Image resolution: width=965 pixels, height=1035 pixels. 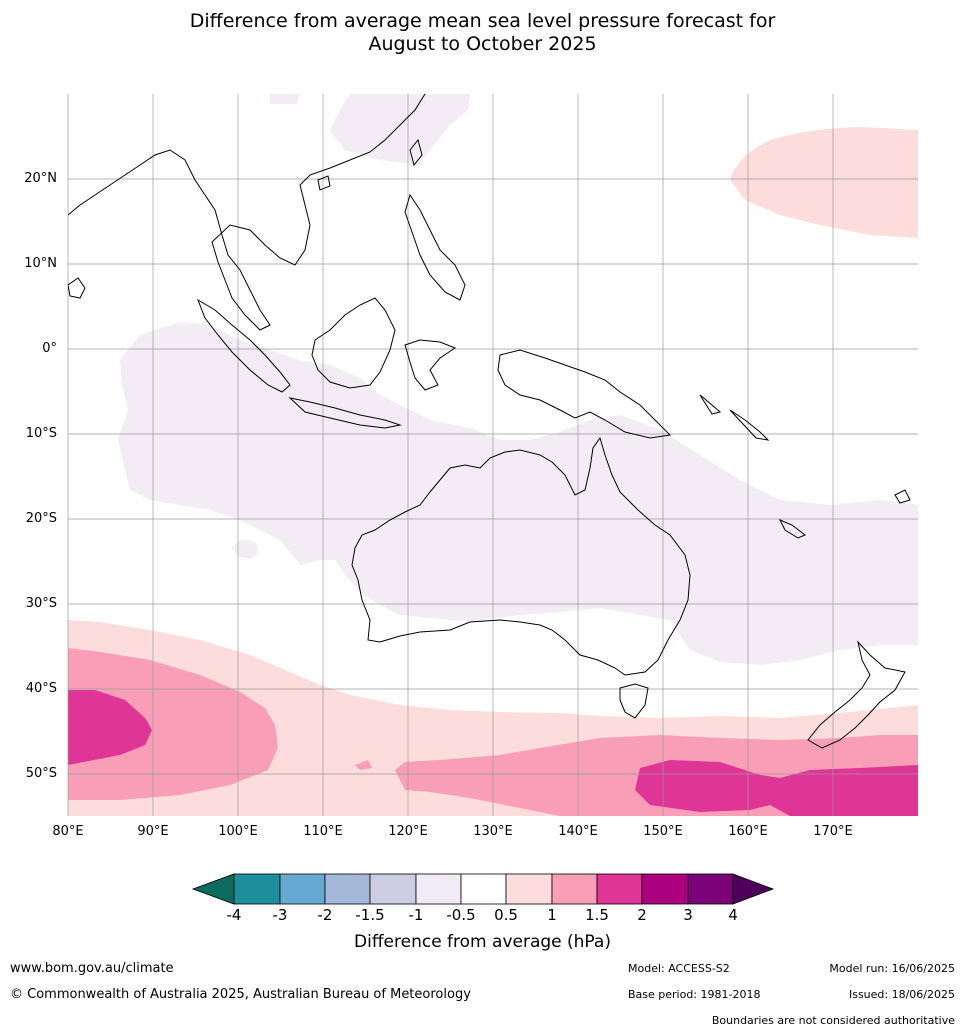 I want to click on lon-label-170e: 170°E, so click(x=833, y=831).